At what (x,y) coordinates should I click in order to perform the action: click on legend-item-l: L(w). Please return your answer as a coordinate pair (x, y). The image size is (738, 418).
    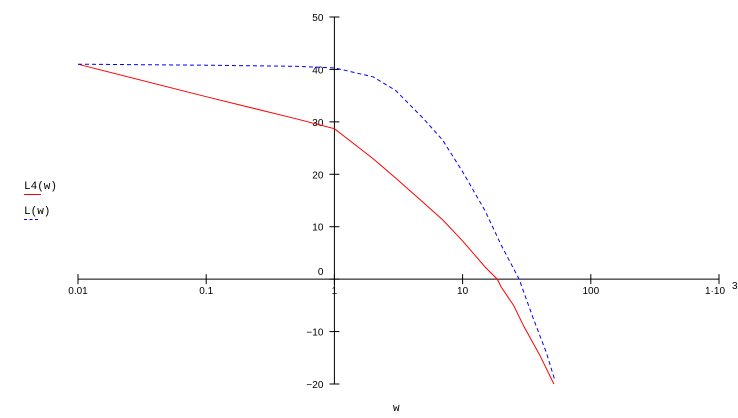
    Looking at the image, I should click on (37, 213).